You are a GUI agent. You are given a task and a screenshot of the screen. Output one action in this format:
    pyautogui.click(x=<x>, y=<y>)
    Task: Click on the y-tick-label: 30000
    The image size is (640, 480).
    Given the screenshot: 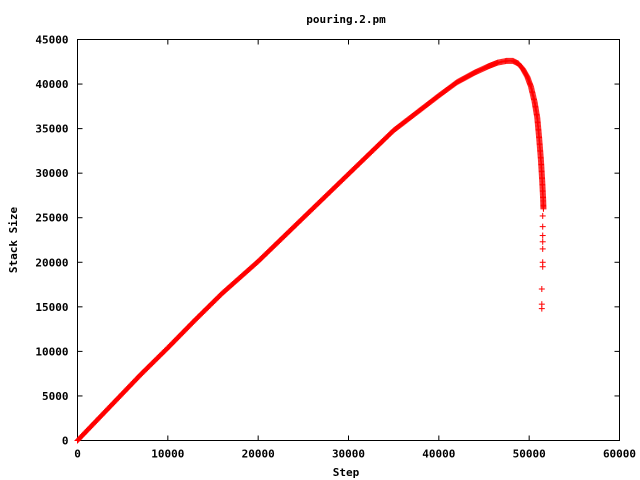 What is the action you would take?
    pyautogui.click(x=51, y=173)
    